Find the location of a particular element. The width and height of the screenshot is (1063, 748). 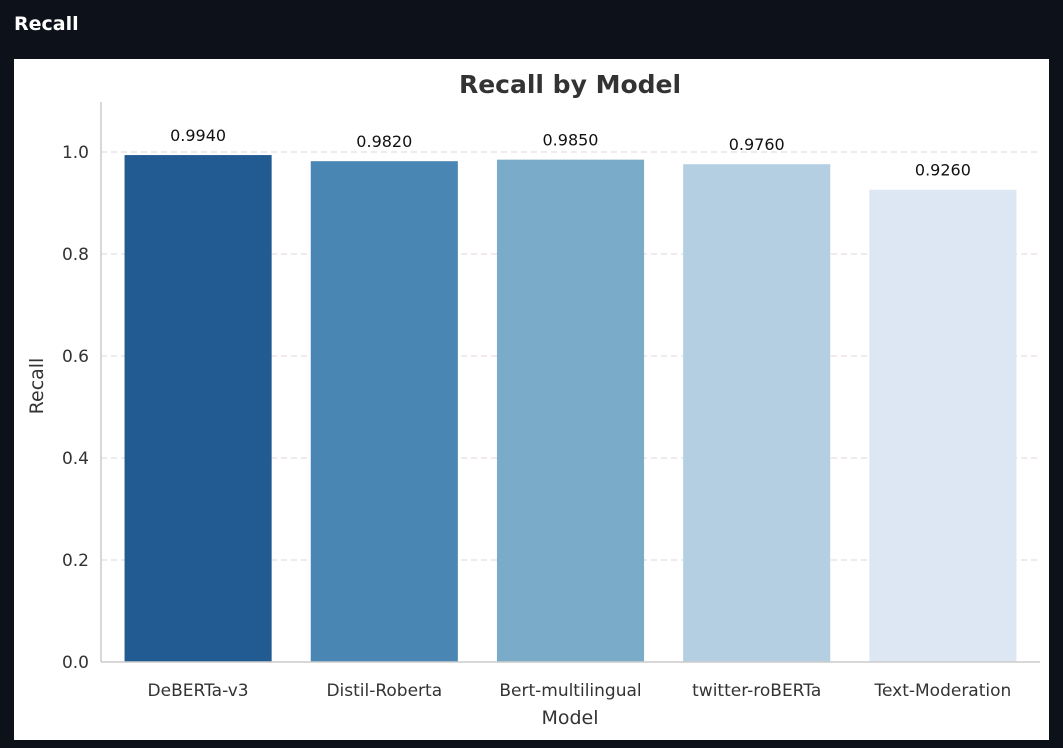

y-ticks: 0.0 0.2 0.4 0.6 0.8 1.0 is located at coordinates (75, 408).